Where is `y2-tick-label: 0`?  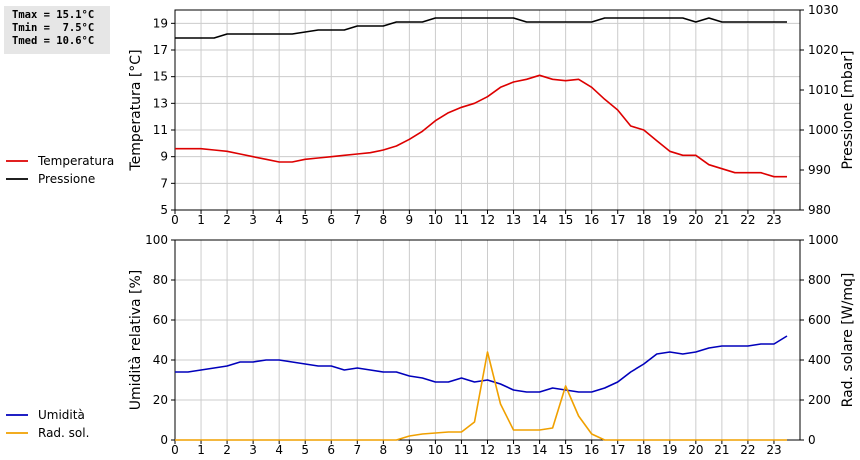
y2-tick-label: 0 is located at coordinates (812, 440).